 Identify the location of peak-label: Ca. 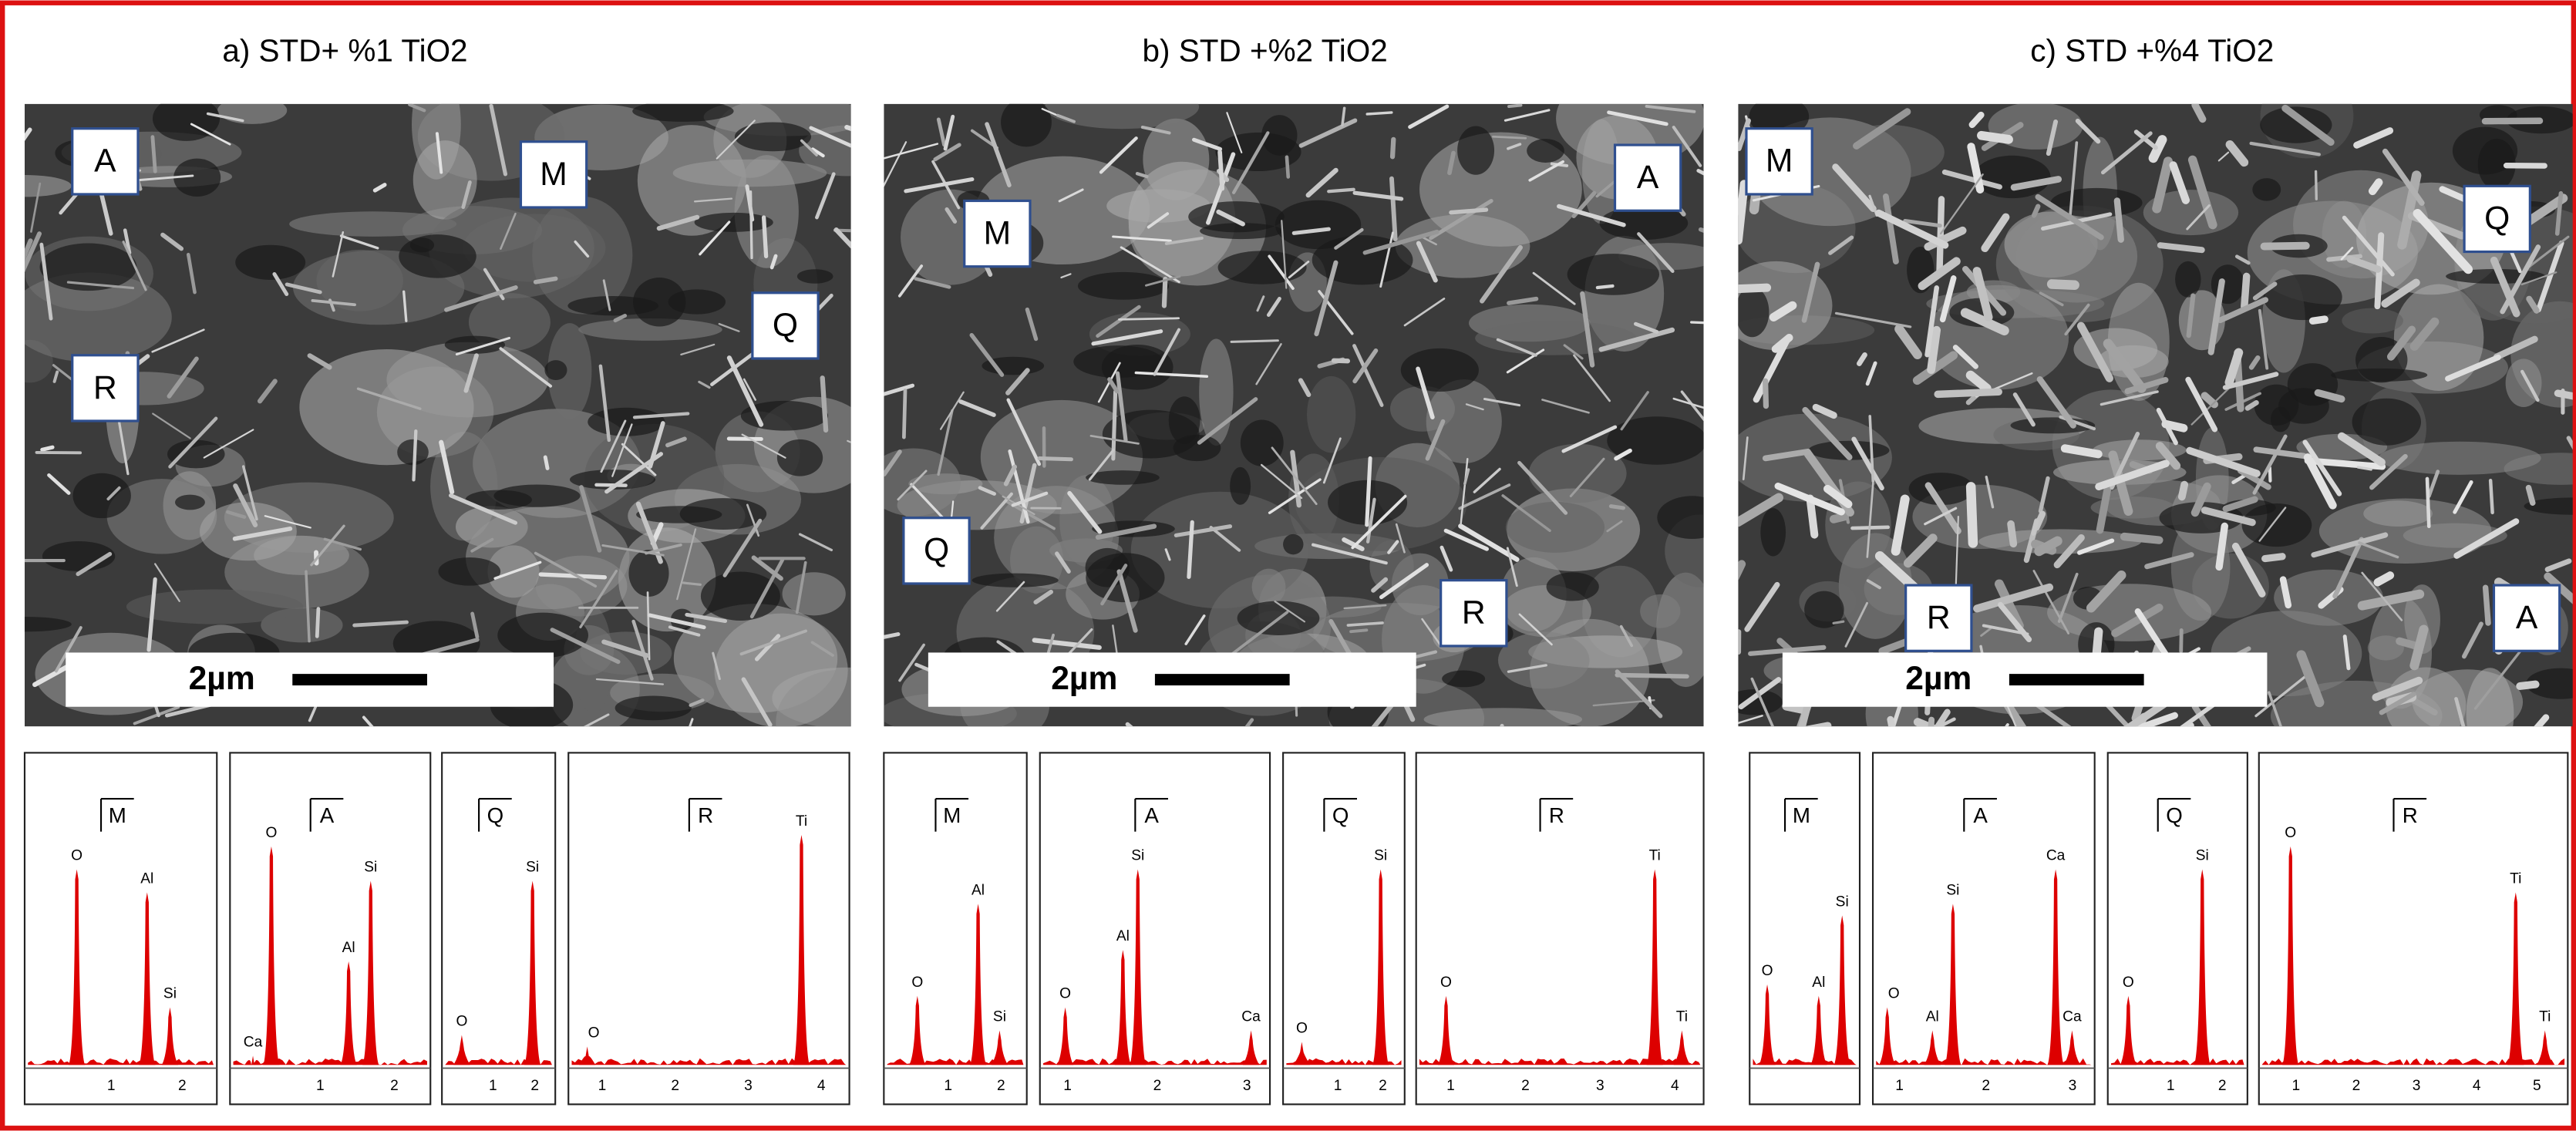
(2072, 1017).